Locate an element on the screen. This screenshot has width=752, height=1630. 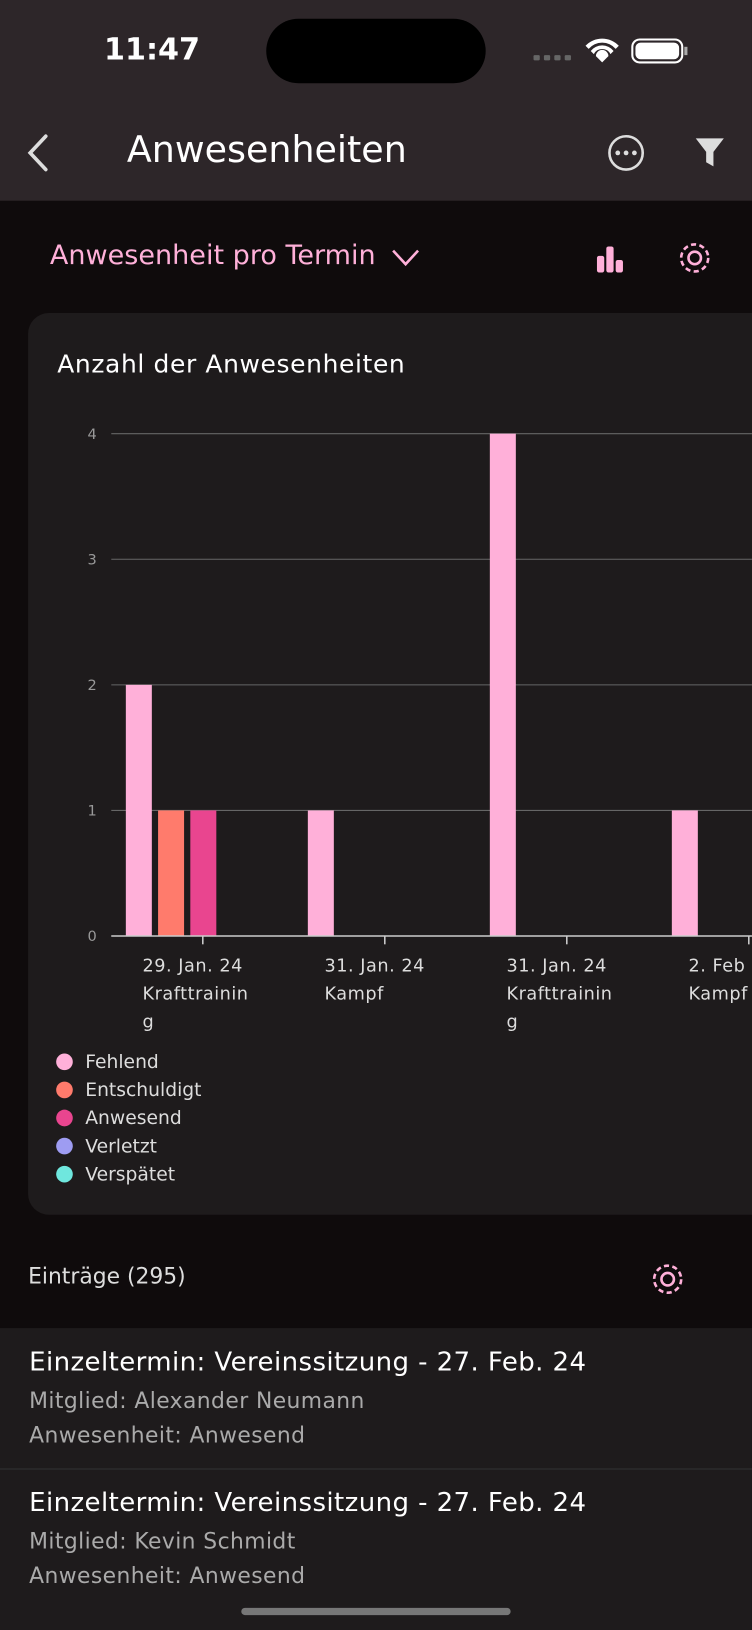
legend-label: Verletzt is located at coordinates (121, 1146).